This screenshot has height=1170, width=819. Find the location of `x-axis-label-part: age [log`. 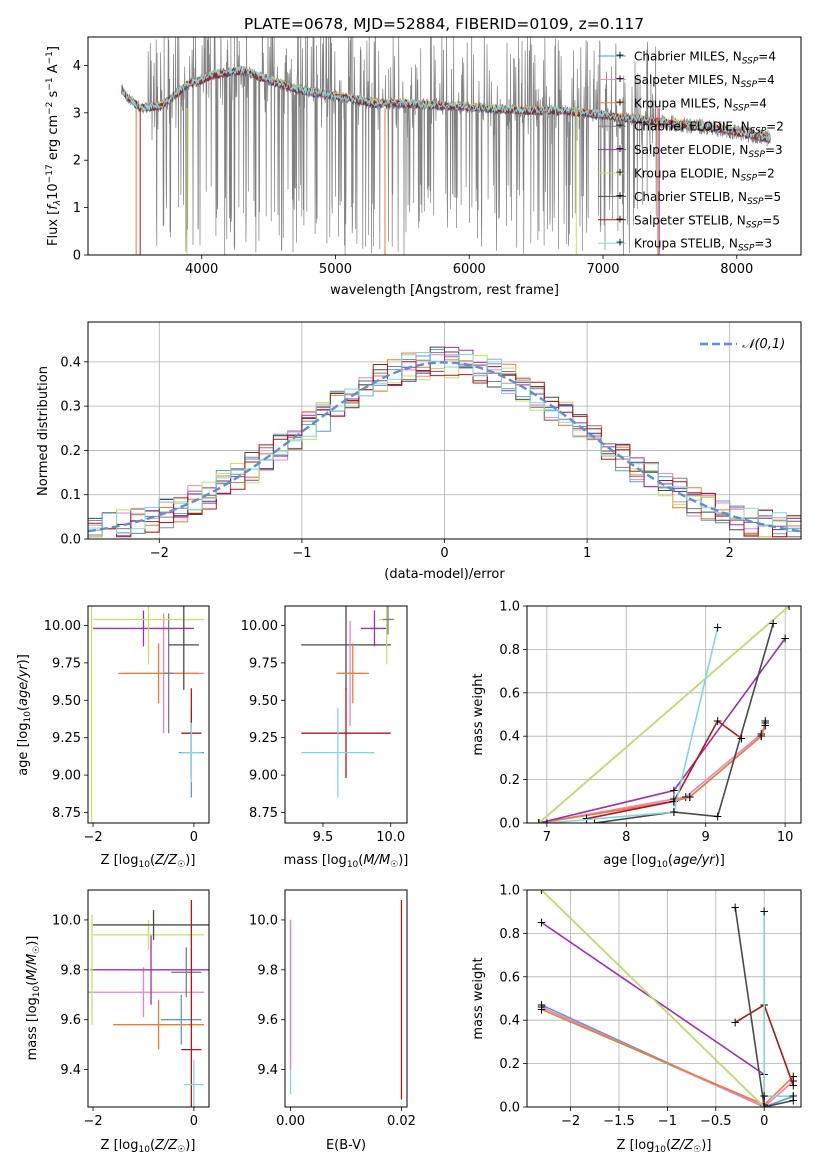

x-axis-label-part: age [log is located at coordinates (629, 860).